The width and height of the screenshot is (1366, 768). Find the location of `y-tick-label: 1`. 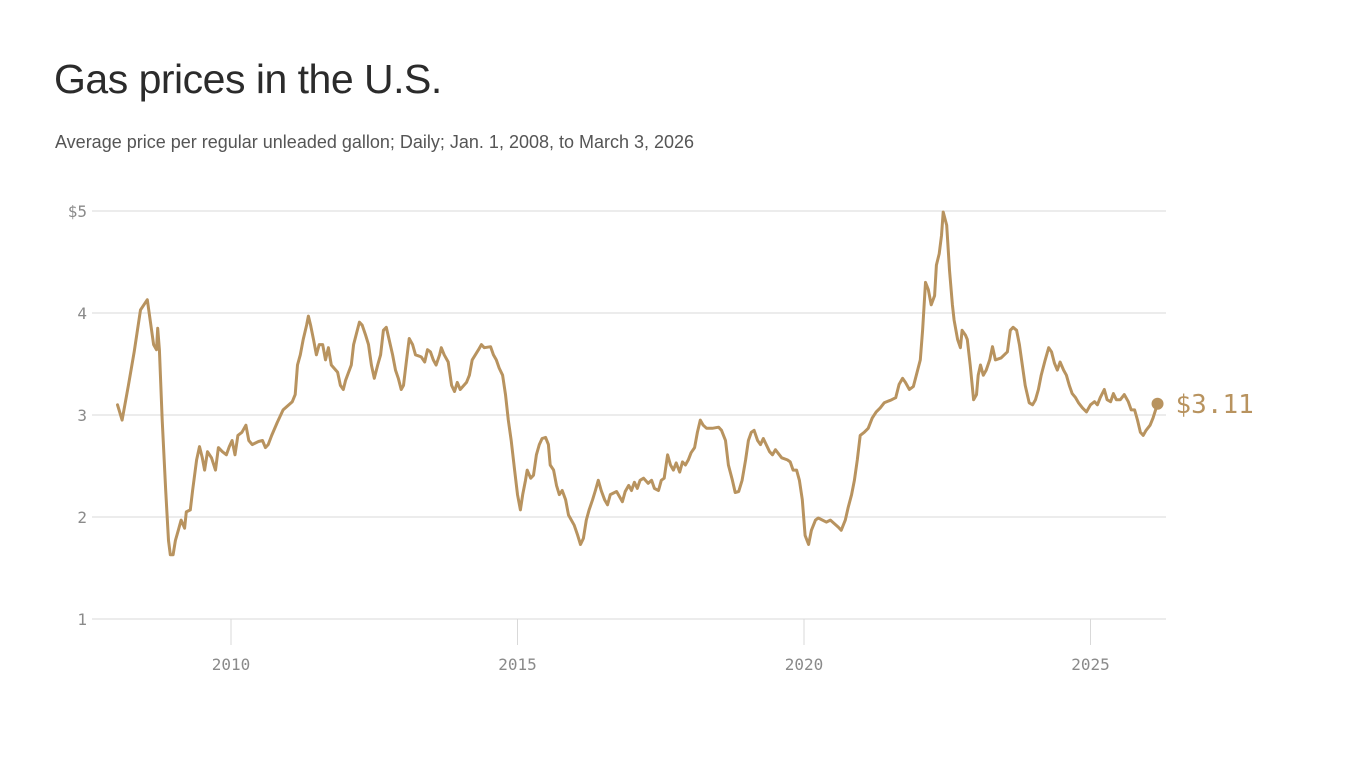

y-tick-label: 1 is located at coordinates (82, 619).